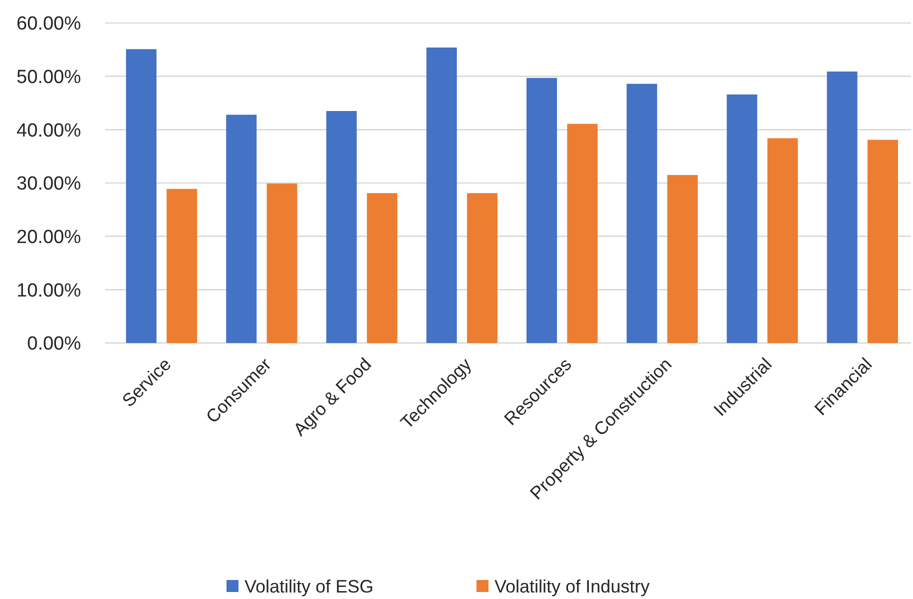 Image resolution: width=913 pixels, height=599 pixels. Describe the element at coordinates (54, 344) in the screenshot. I see `y-tick-label: 0.00%` at that location.